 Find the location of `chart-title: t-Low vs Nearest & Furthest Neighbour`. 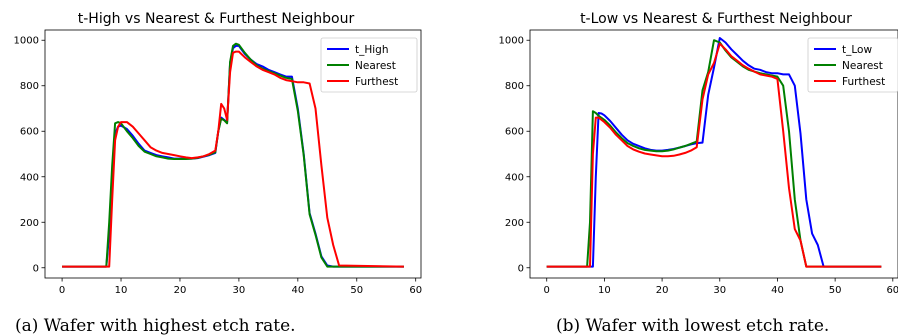

chart-title: t-Low vs Nearest & Furthest Neighbour is located at coordinates (716, 19).